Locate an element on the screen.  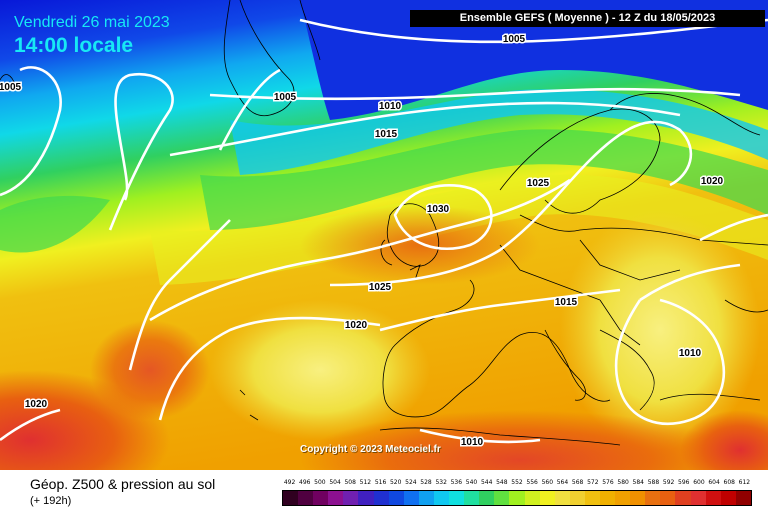
lead-time: (+ 192h) is located at coordinates (51, 501).